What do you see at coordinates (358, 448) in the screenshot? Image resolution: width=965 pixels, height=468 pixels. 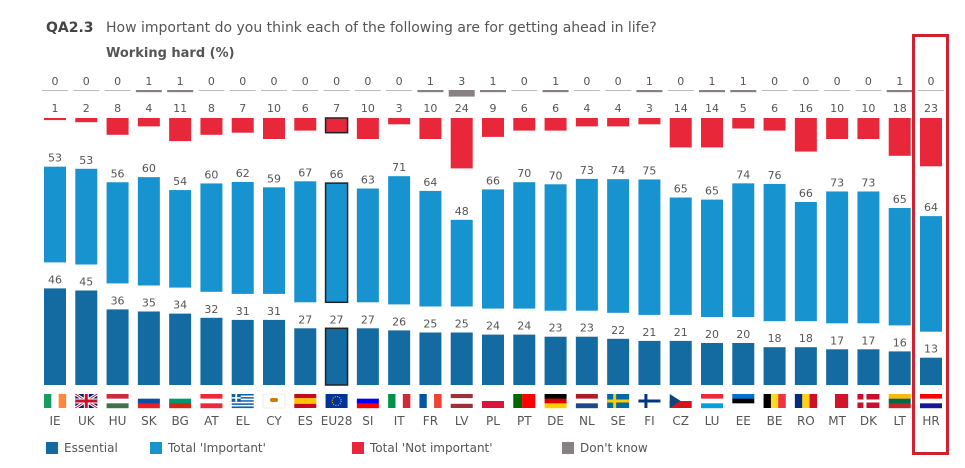 I see `legend-swatch-not-important` at bounding box center [358, 448].